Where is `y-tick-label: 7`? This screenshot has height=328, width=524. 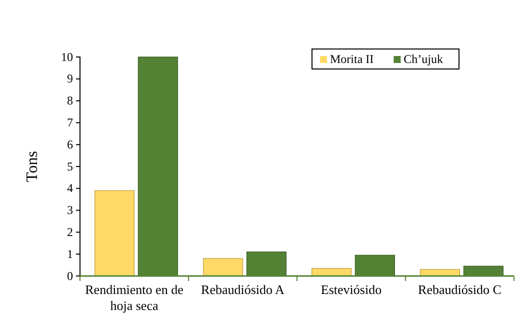 y-tick-label: 7 is located at coordinates (70, 123).